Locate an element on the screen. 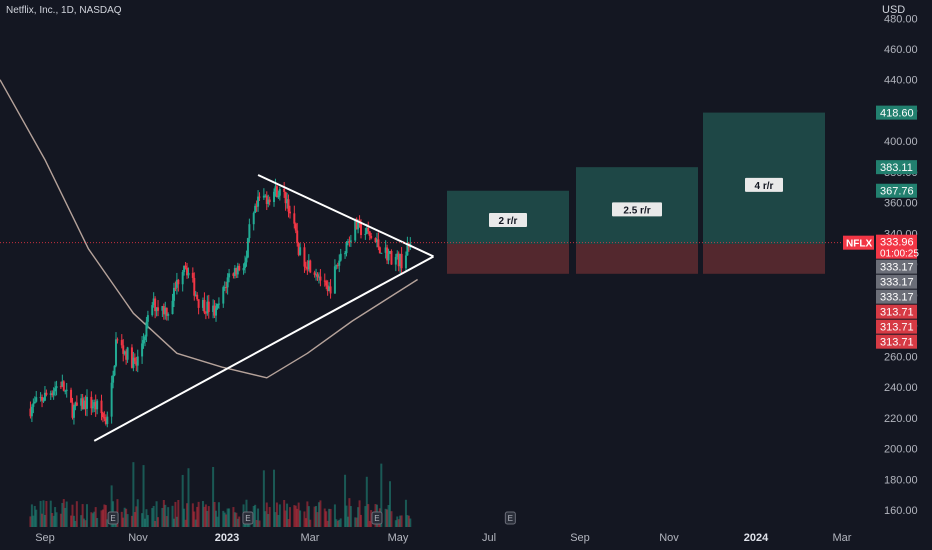 This screenshot has width=932, height=550. entry-price-label: 333.17 is located at coordinates (897, 283).